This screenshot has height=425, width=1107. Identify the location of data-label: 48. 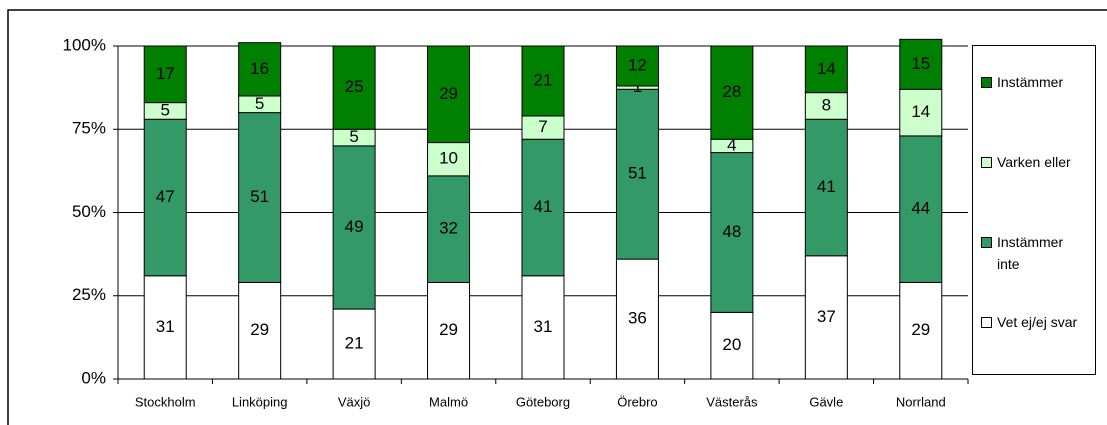
(731, 231).